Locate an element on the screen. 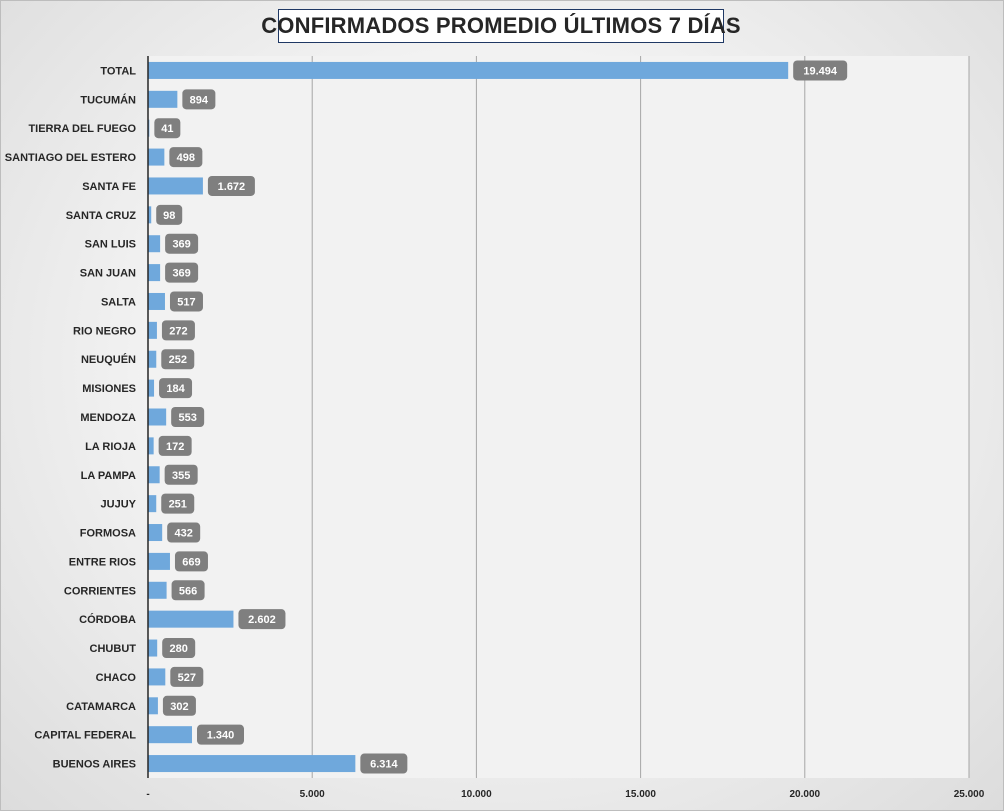 This screenshot has height=811, width=1004. data-label-text: 2.602 is located at coordinates (262, 620).